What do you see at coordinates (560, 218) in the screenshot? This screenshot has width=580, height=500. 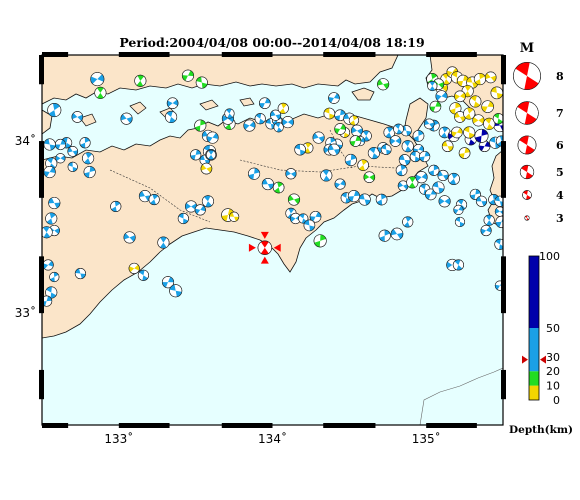 I see `magnitude-legend-label: 3` at bounding box center [560, 218].